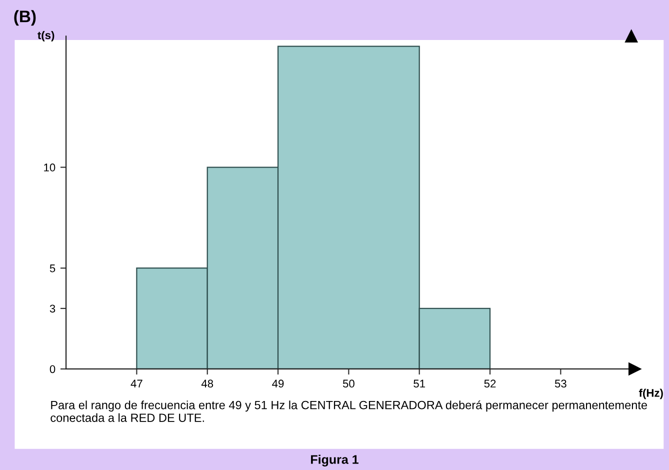 This screenshot has width=669, height=470. I want to click on text: Figura 1, so click(334, 460).